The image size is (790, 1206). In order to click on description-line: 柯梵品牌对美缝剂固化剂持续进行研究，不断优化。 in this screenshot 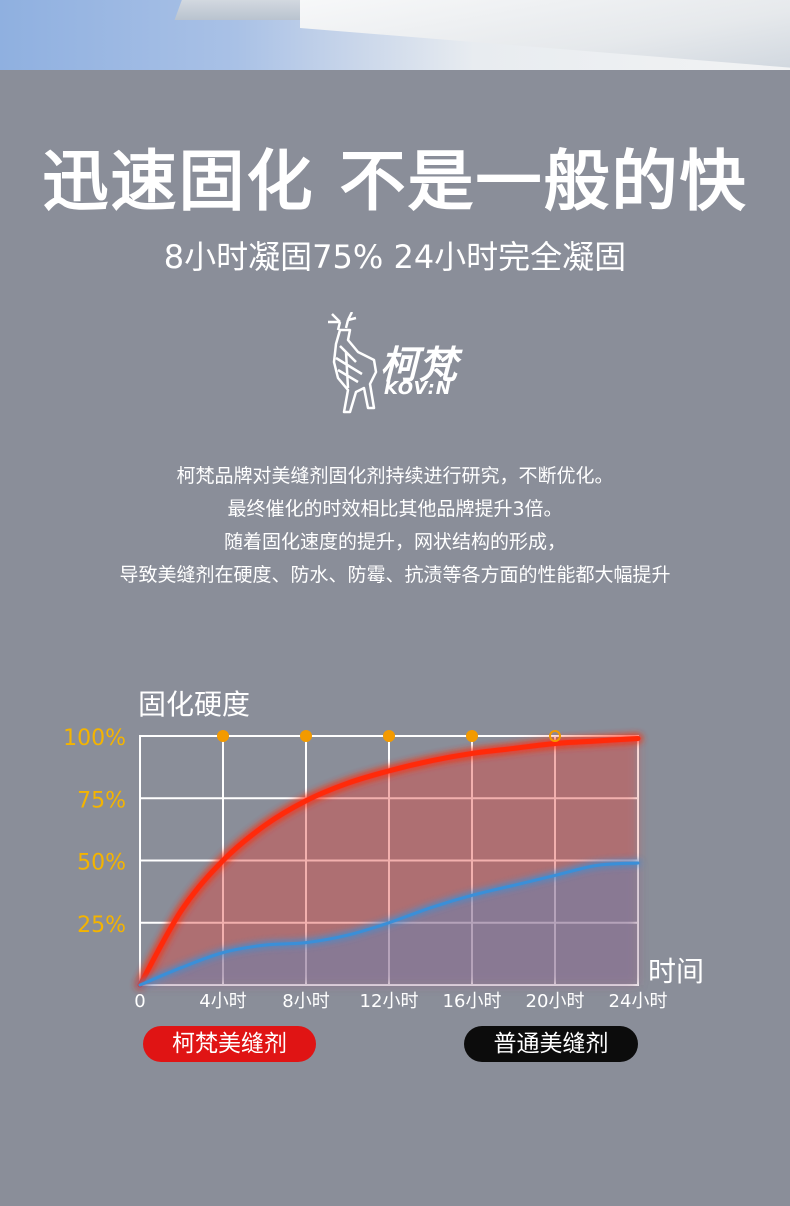, I will do `click(395, 476)`.